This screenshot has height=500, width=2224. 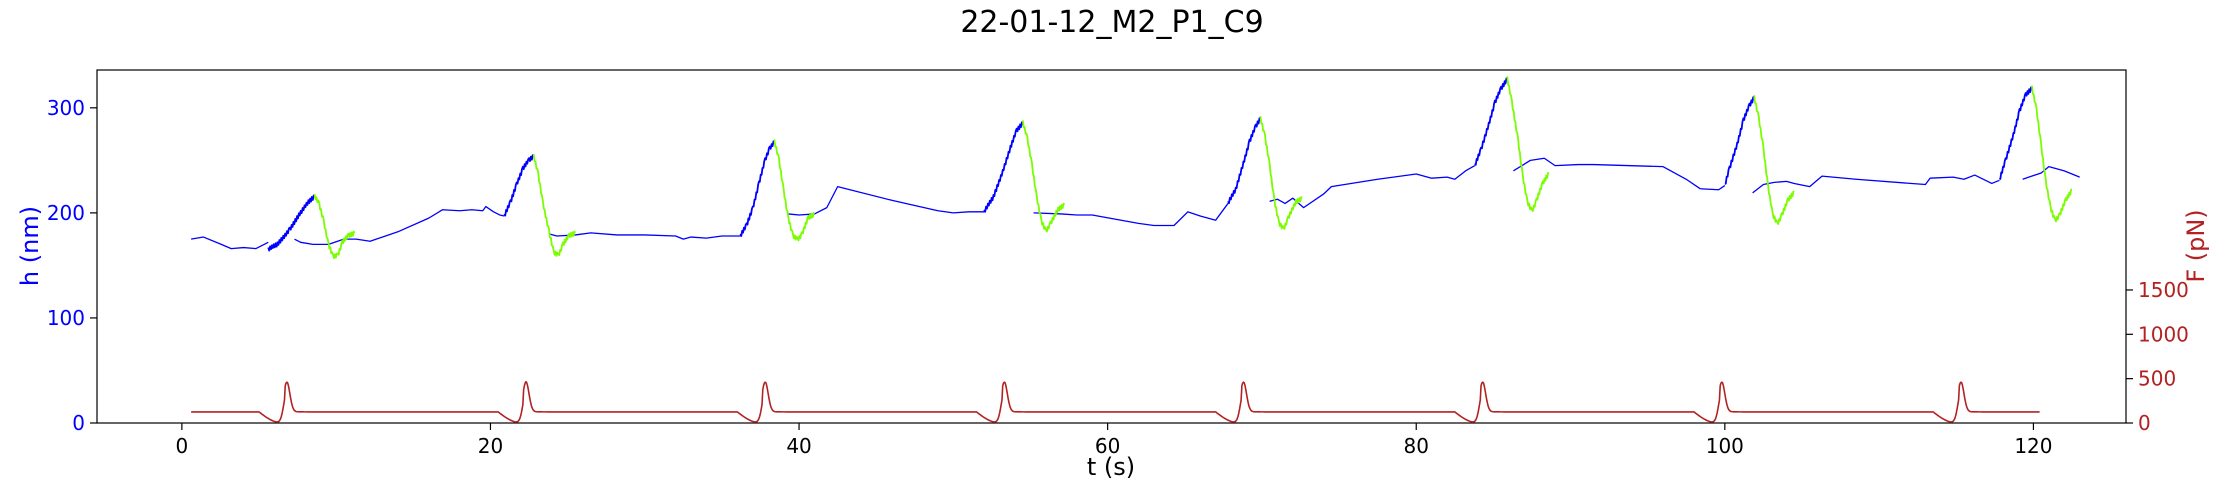 What do you see at coordinates (2157, 356) in the screenshot?
I see `y-axis-right: 0 500 1000 1500` at bounding box center [2157, 356].